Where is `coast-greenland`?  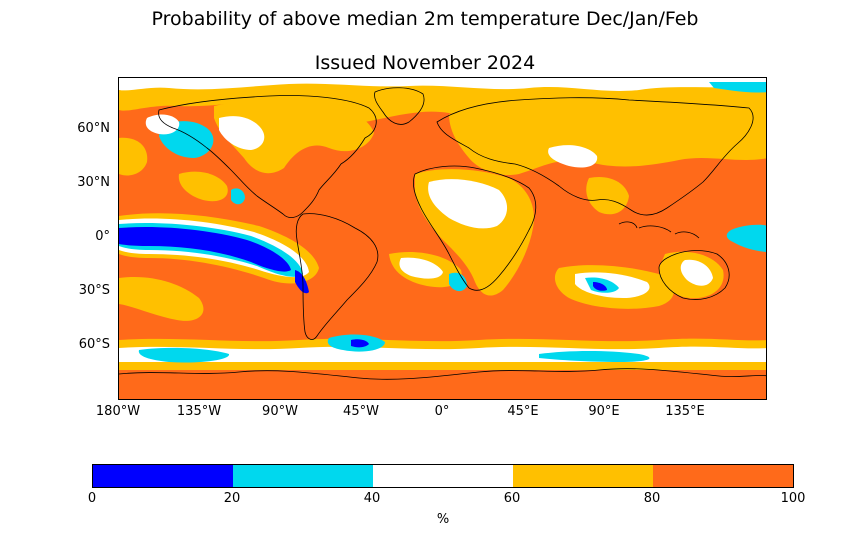 coast-greenland is located at coordinates (399, 106).